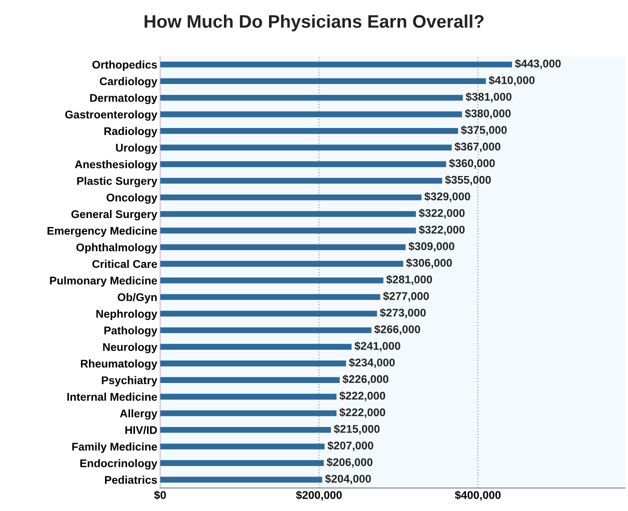  What do you see at coordinates (429, 263) in the screenshot?
I see `data-label: $306,000` at bounding box center [429, 263].